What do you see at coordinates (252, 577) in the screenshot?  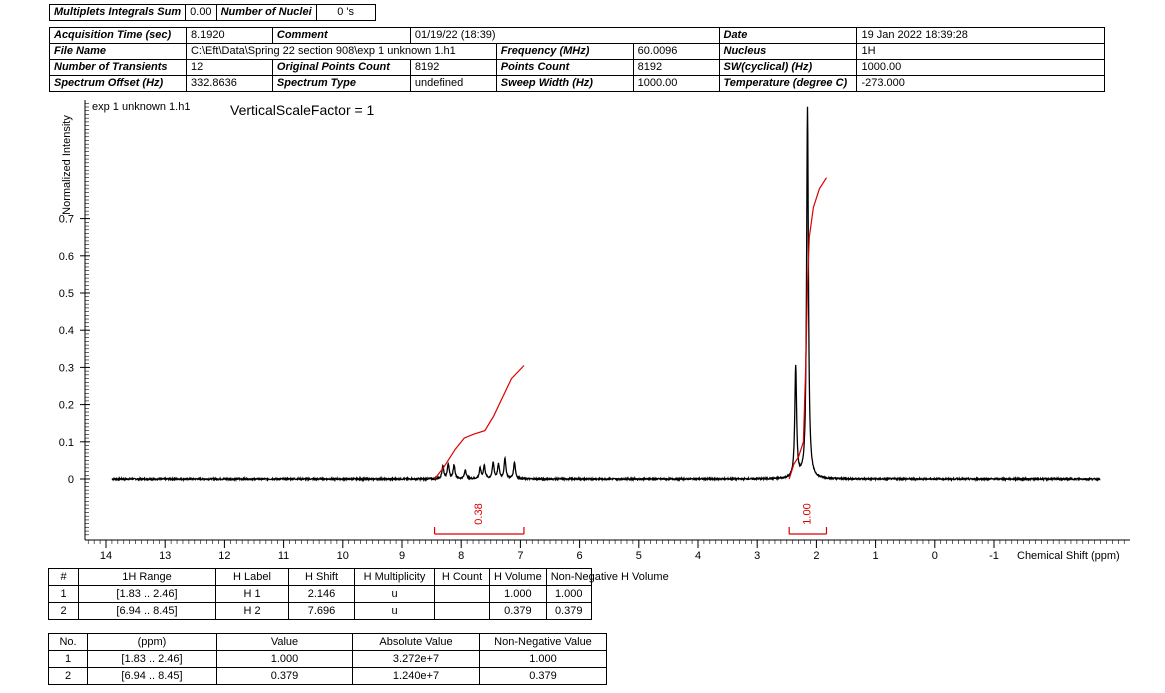 I see `mult-header-cell: H Label` at bounding box center [252, 577].